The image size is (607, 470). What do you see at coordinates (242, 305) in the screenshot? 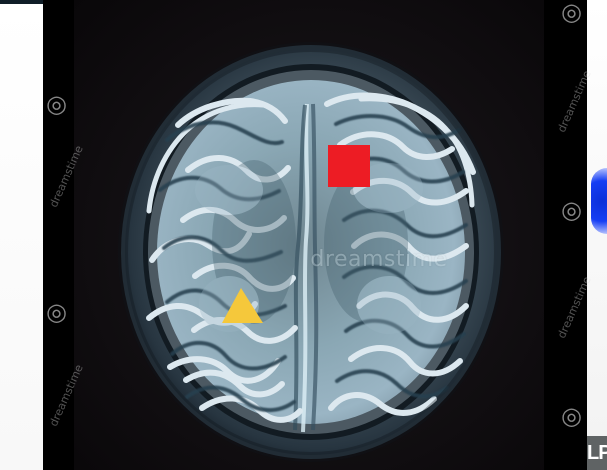
I see `yellow-triangle-marker` at bounding box center [242, 305].